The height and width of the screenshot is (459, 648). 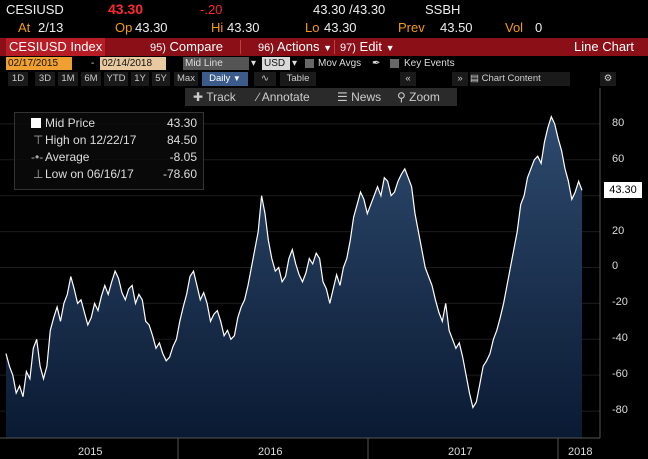 I want to click on low-marker-icon: ⊥, so click(x=38, y=174).